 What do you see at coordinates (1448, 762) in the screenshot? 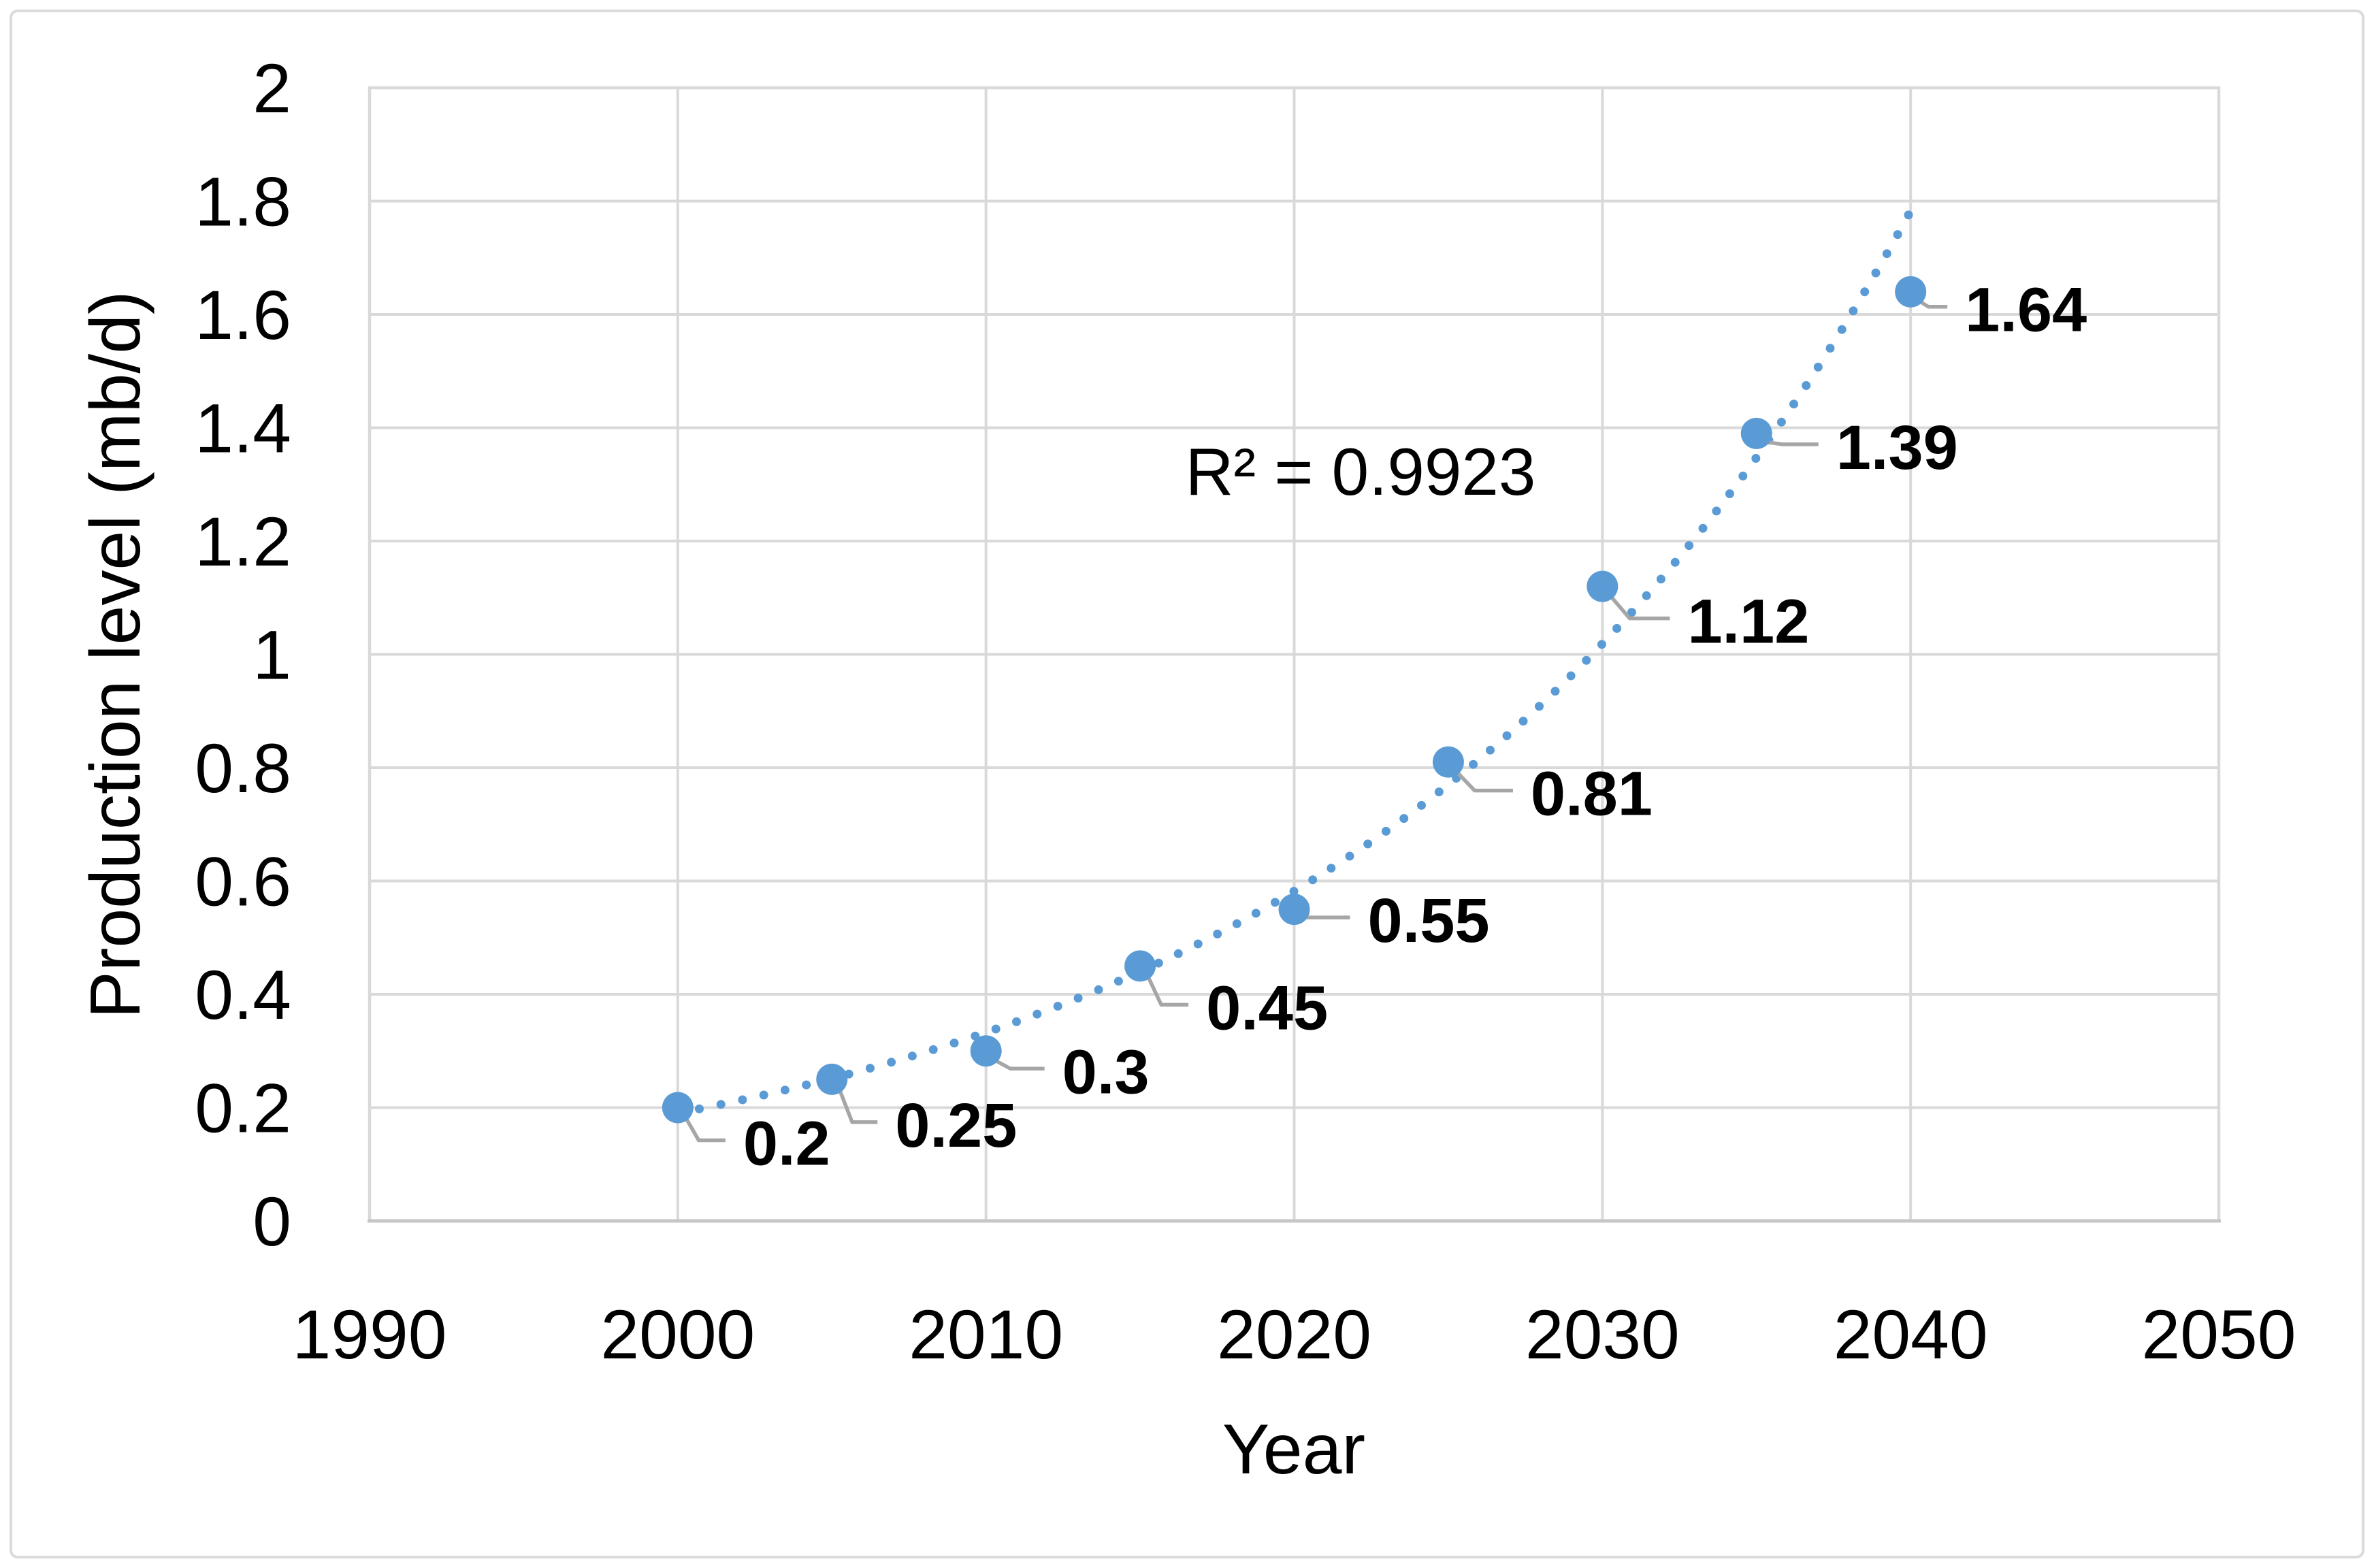
I see `data-point-2025` at bounding box center [1448, 762].